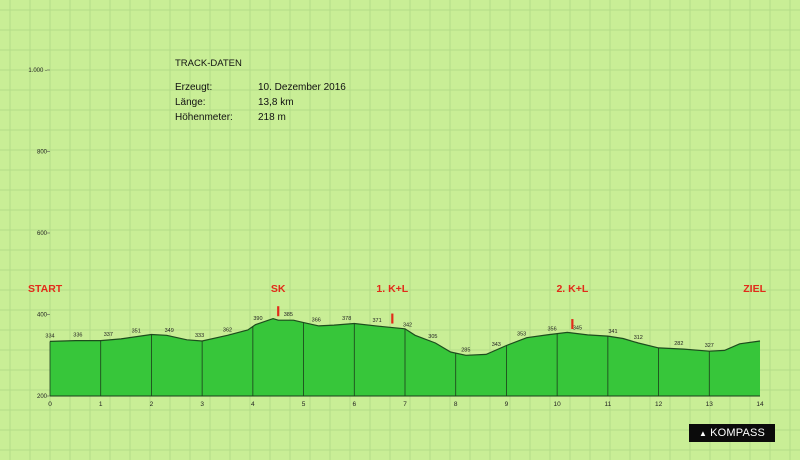 The height and width of the screenshot is (460, 800). I want to click on x-tick-label: 7, so click(405, 404).